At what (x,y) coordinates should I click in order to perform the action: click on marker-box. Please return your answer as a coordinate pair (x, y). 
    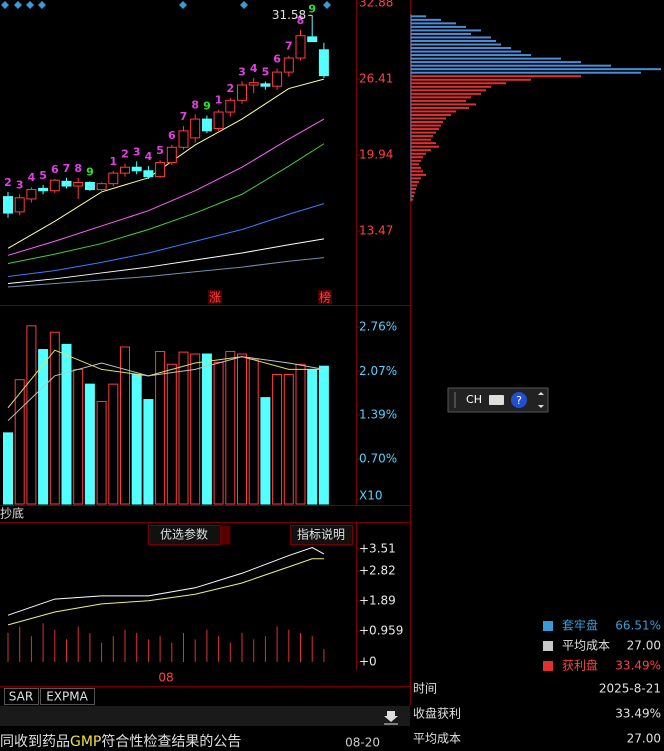
    Looking at the image, I should click on (215, 297).